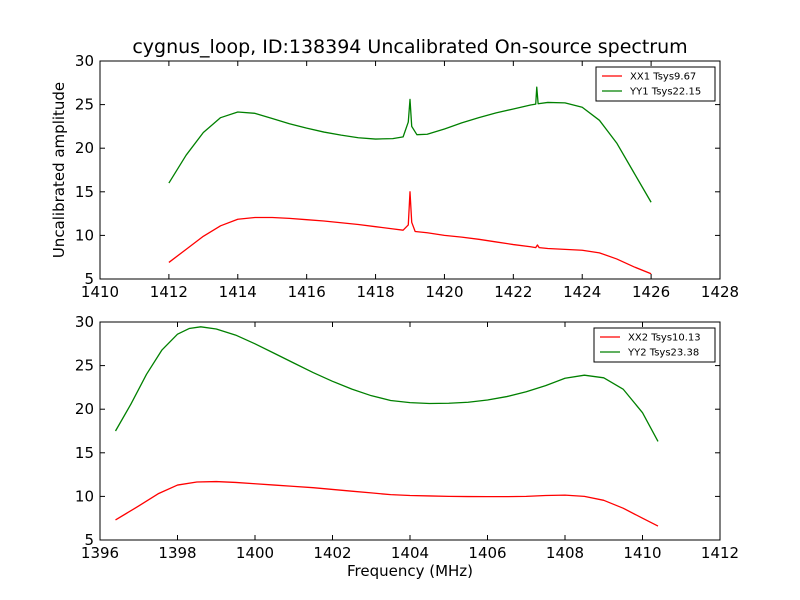  Describe the element at coordinates (664, 338) in the screenshot. I see `legend-label: XX2 Tsys10.13` at that location.